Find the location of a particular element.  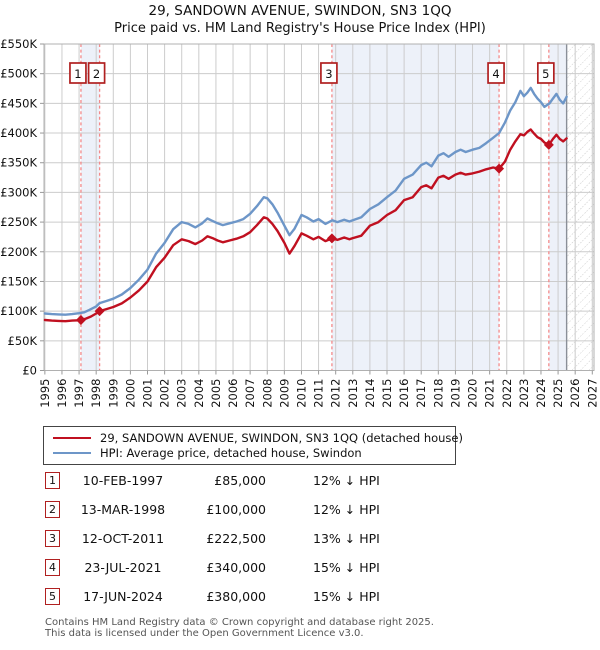

svg-text: £50K is located at coordinates (23, 341).